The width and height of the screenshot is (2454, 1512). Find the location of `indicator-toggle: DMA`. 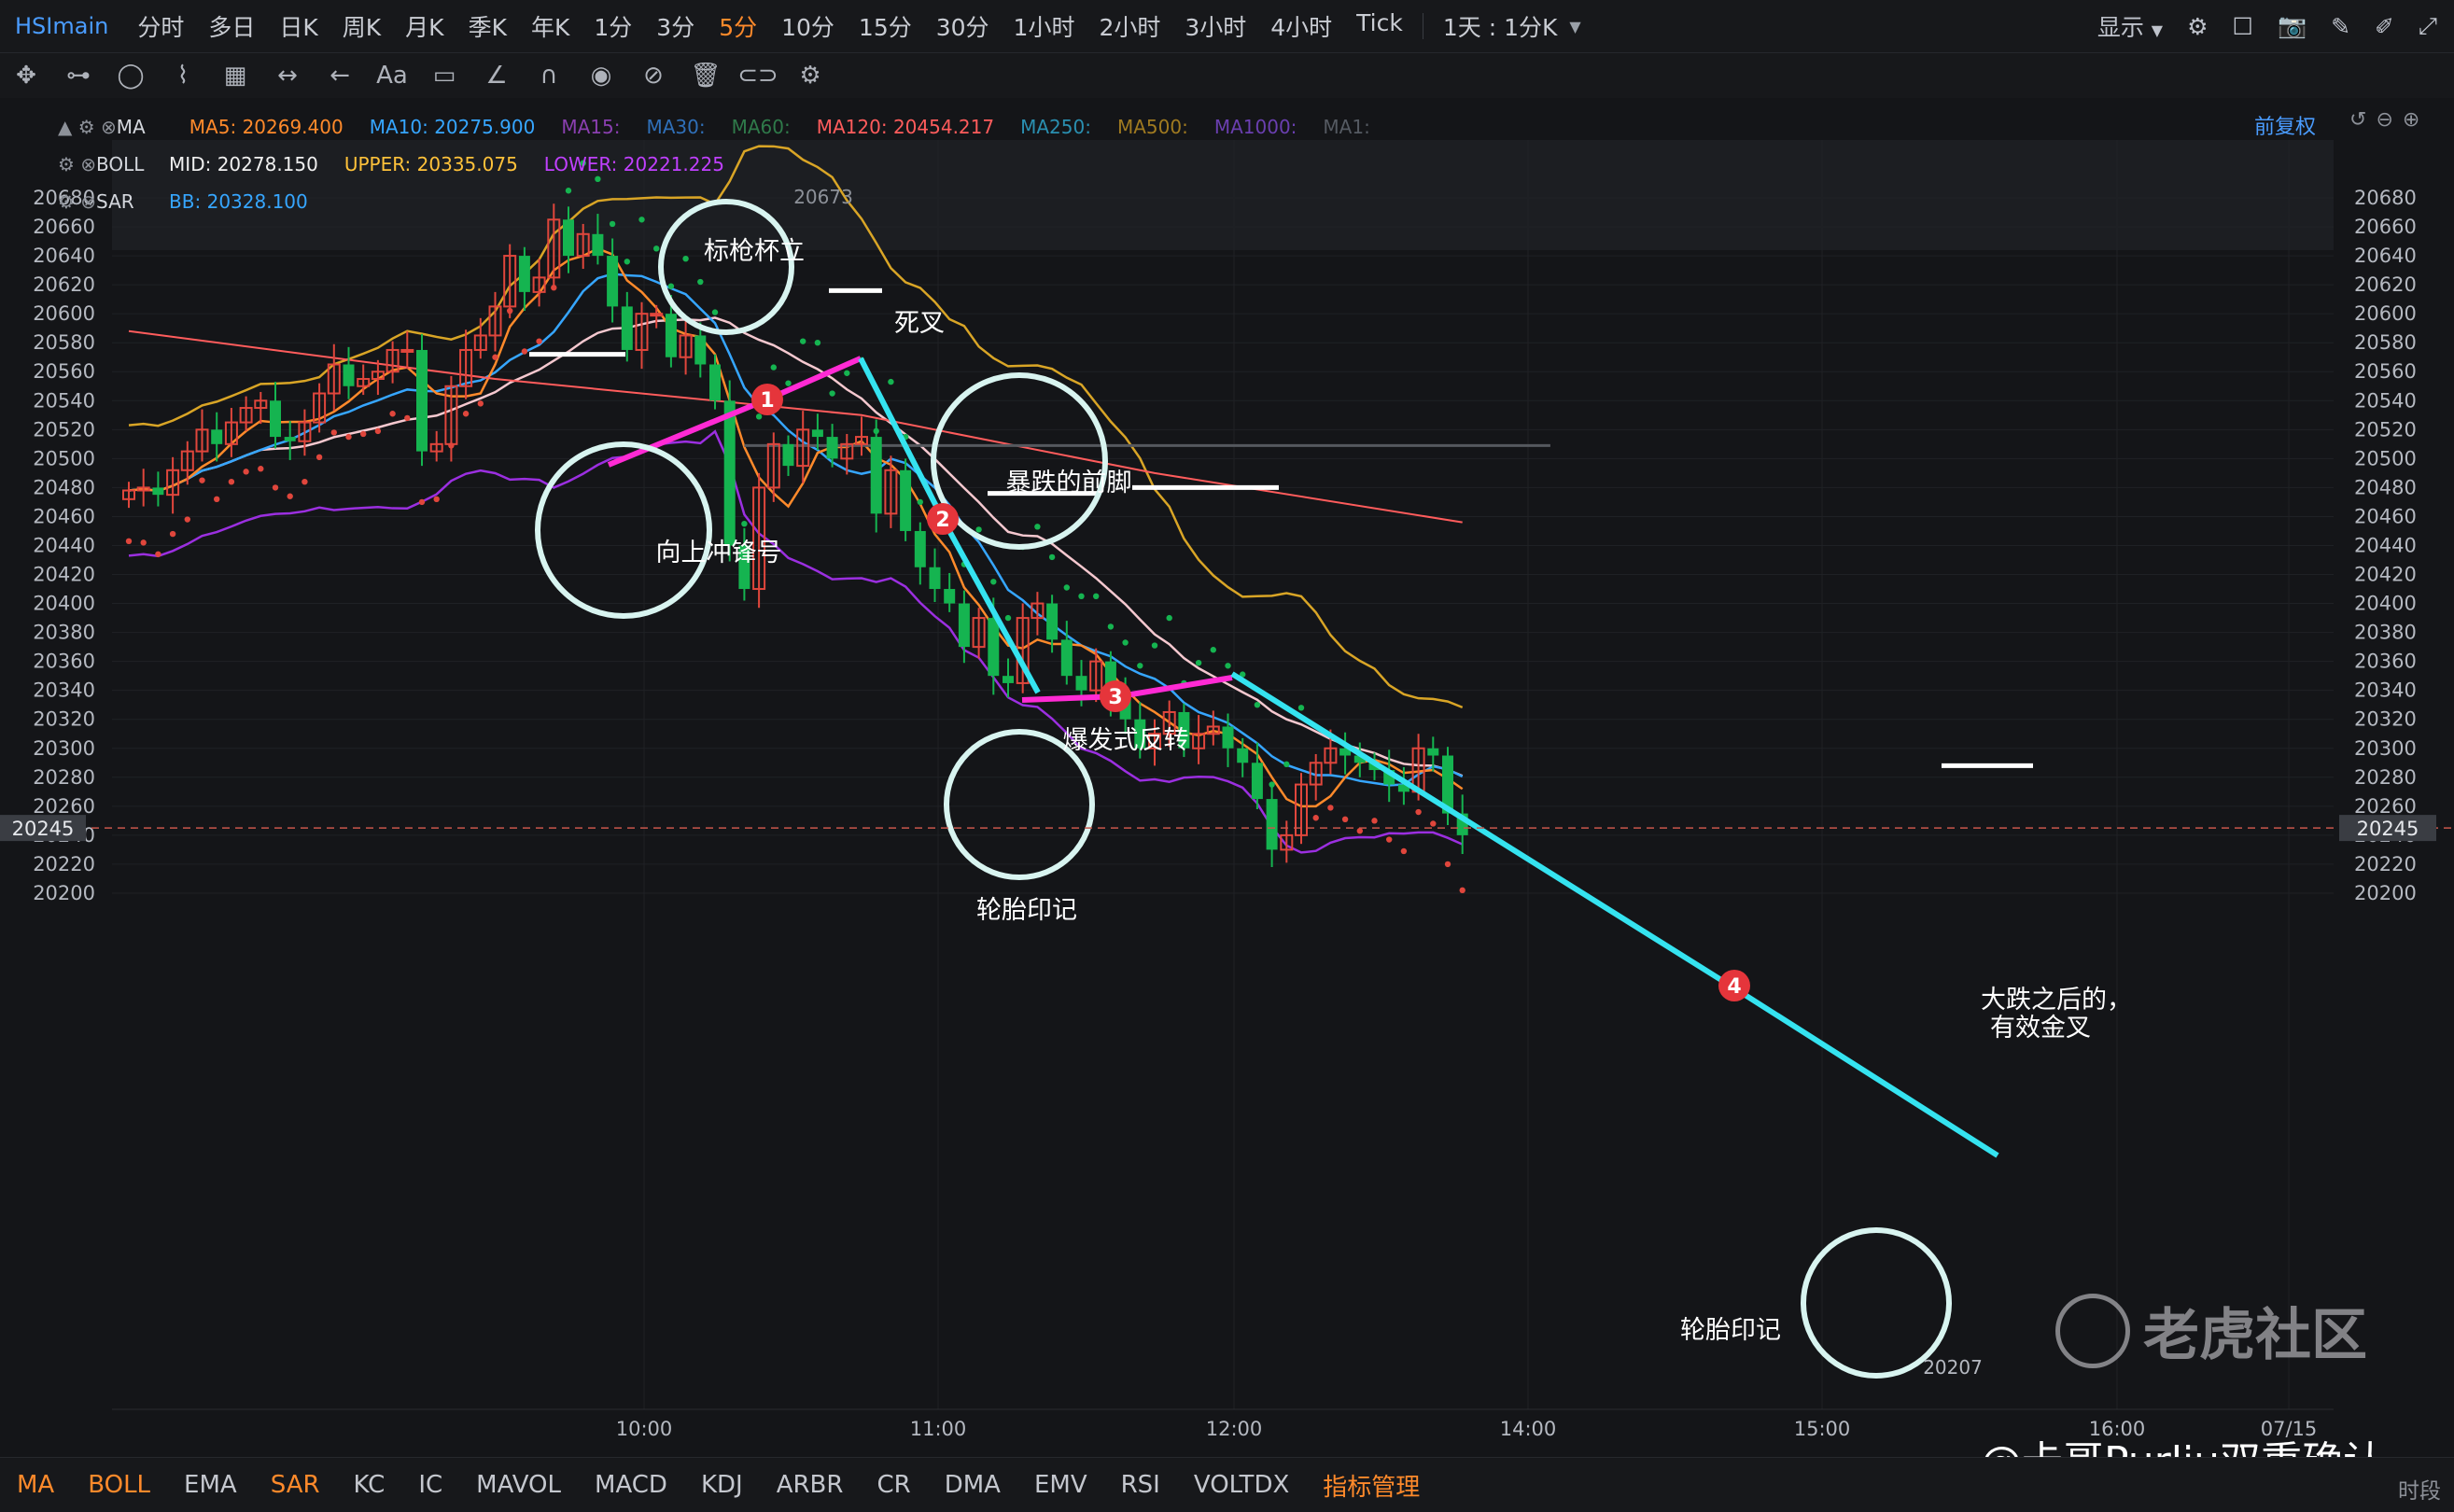

indicator-toggle: DMA is located at coordinates (972, 1485).